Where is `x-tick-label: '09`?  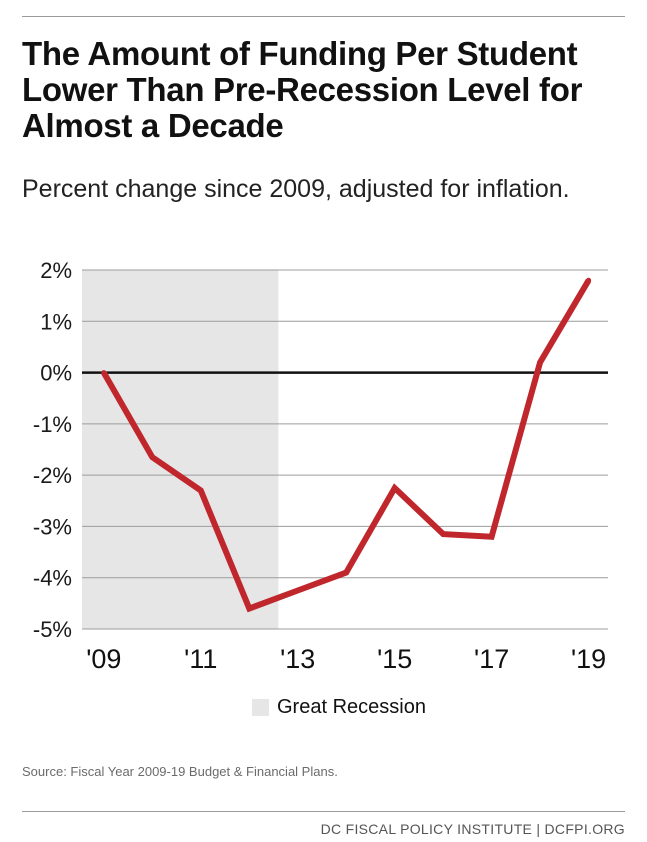
x-tick-label: '09 is located at coordinates (103, 659).